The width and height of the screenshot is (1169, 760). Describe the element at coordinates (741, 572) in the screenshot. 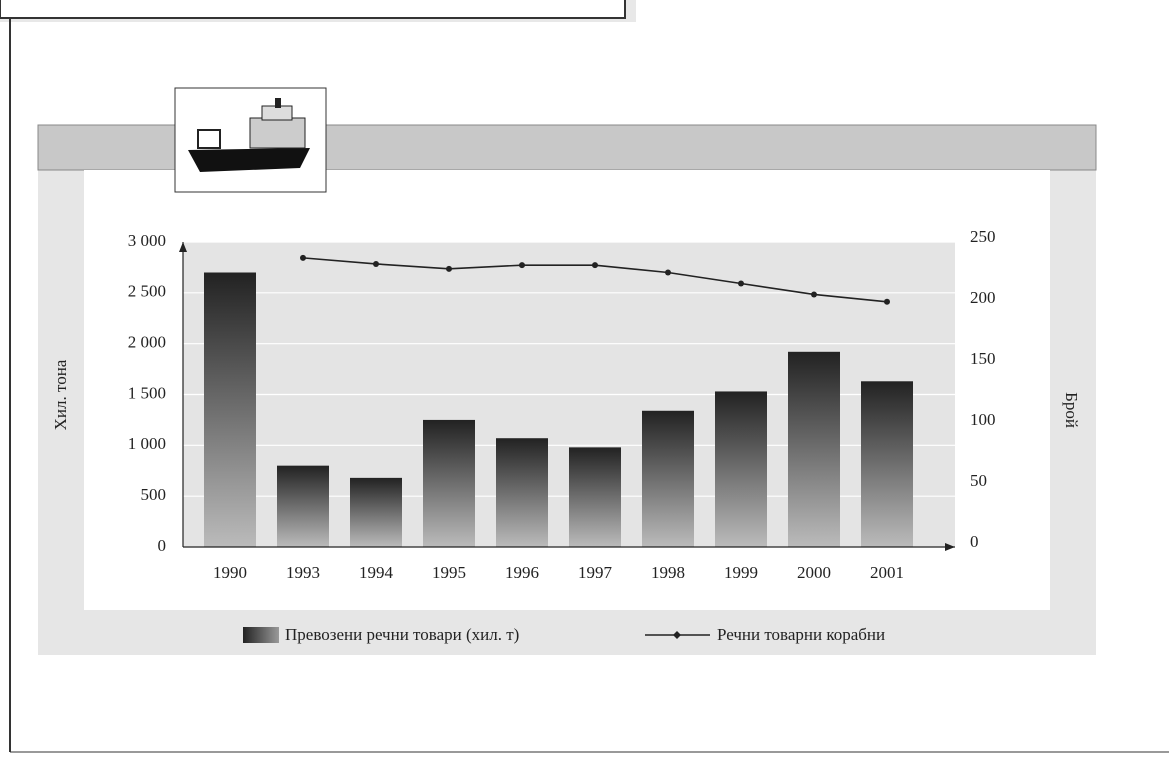

I see `x-tick-label: 1999` at that location.